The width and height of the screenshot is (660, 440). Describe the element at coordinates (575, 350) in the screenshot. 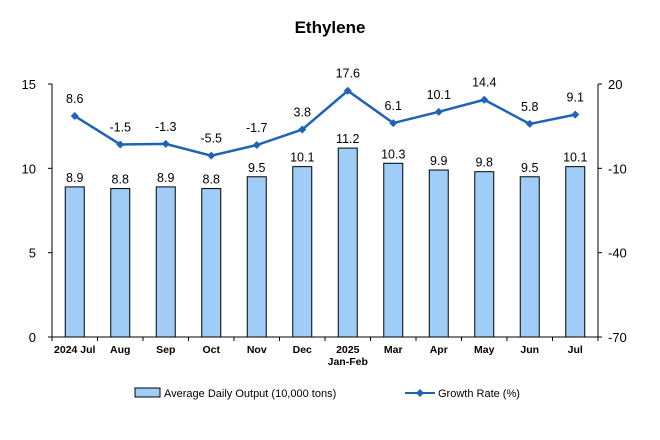

I see `x-tick-label: Jul` at that location.